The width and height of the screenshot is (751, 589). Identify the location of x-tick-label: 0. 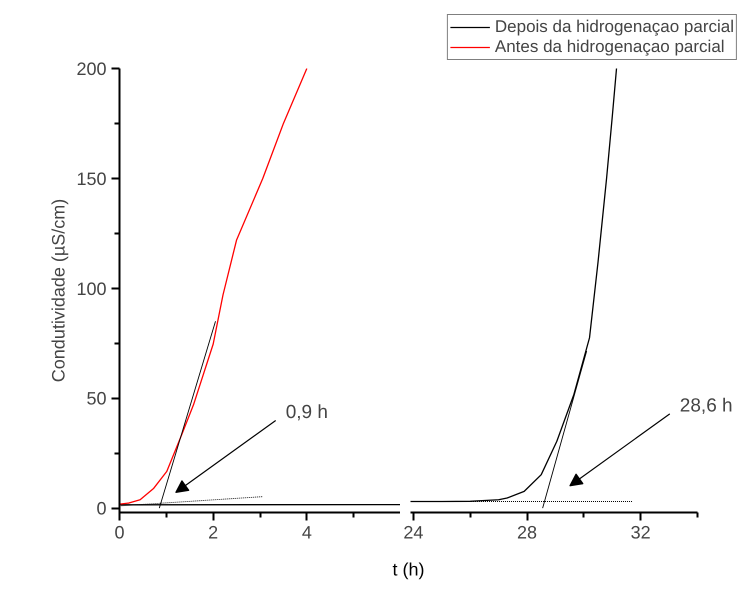
(119, 532).